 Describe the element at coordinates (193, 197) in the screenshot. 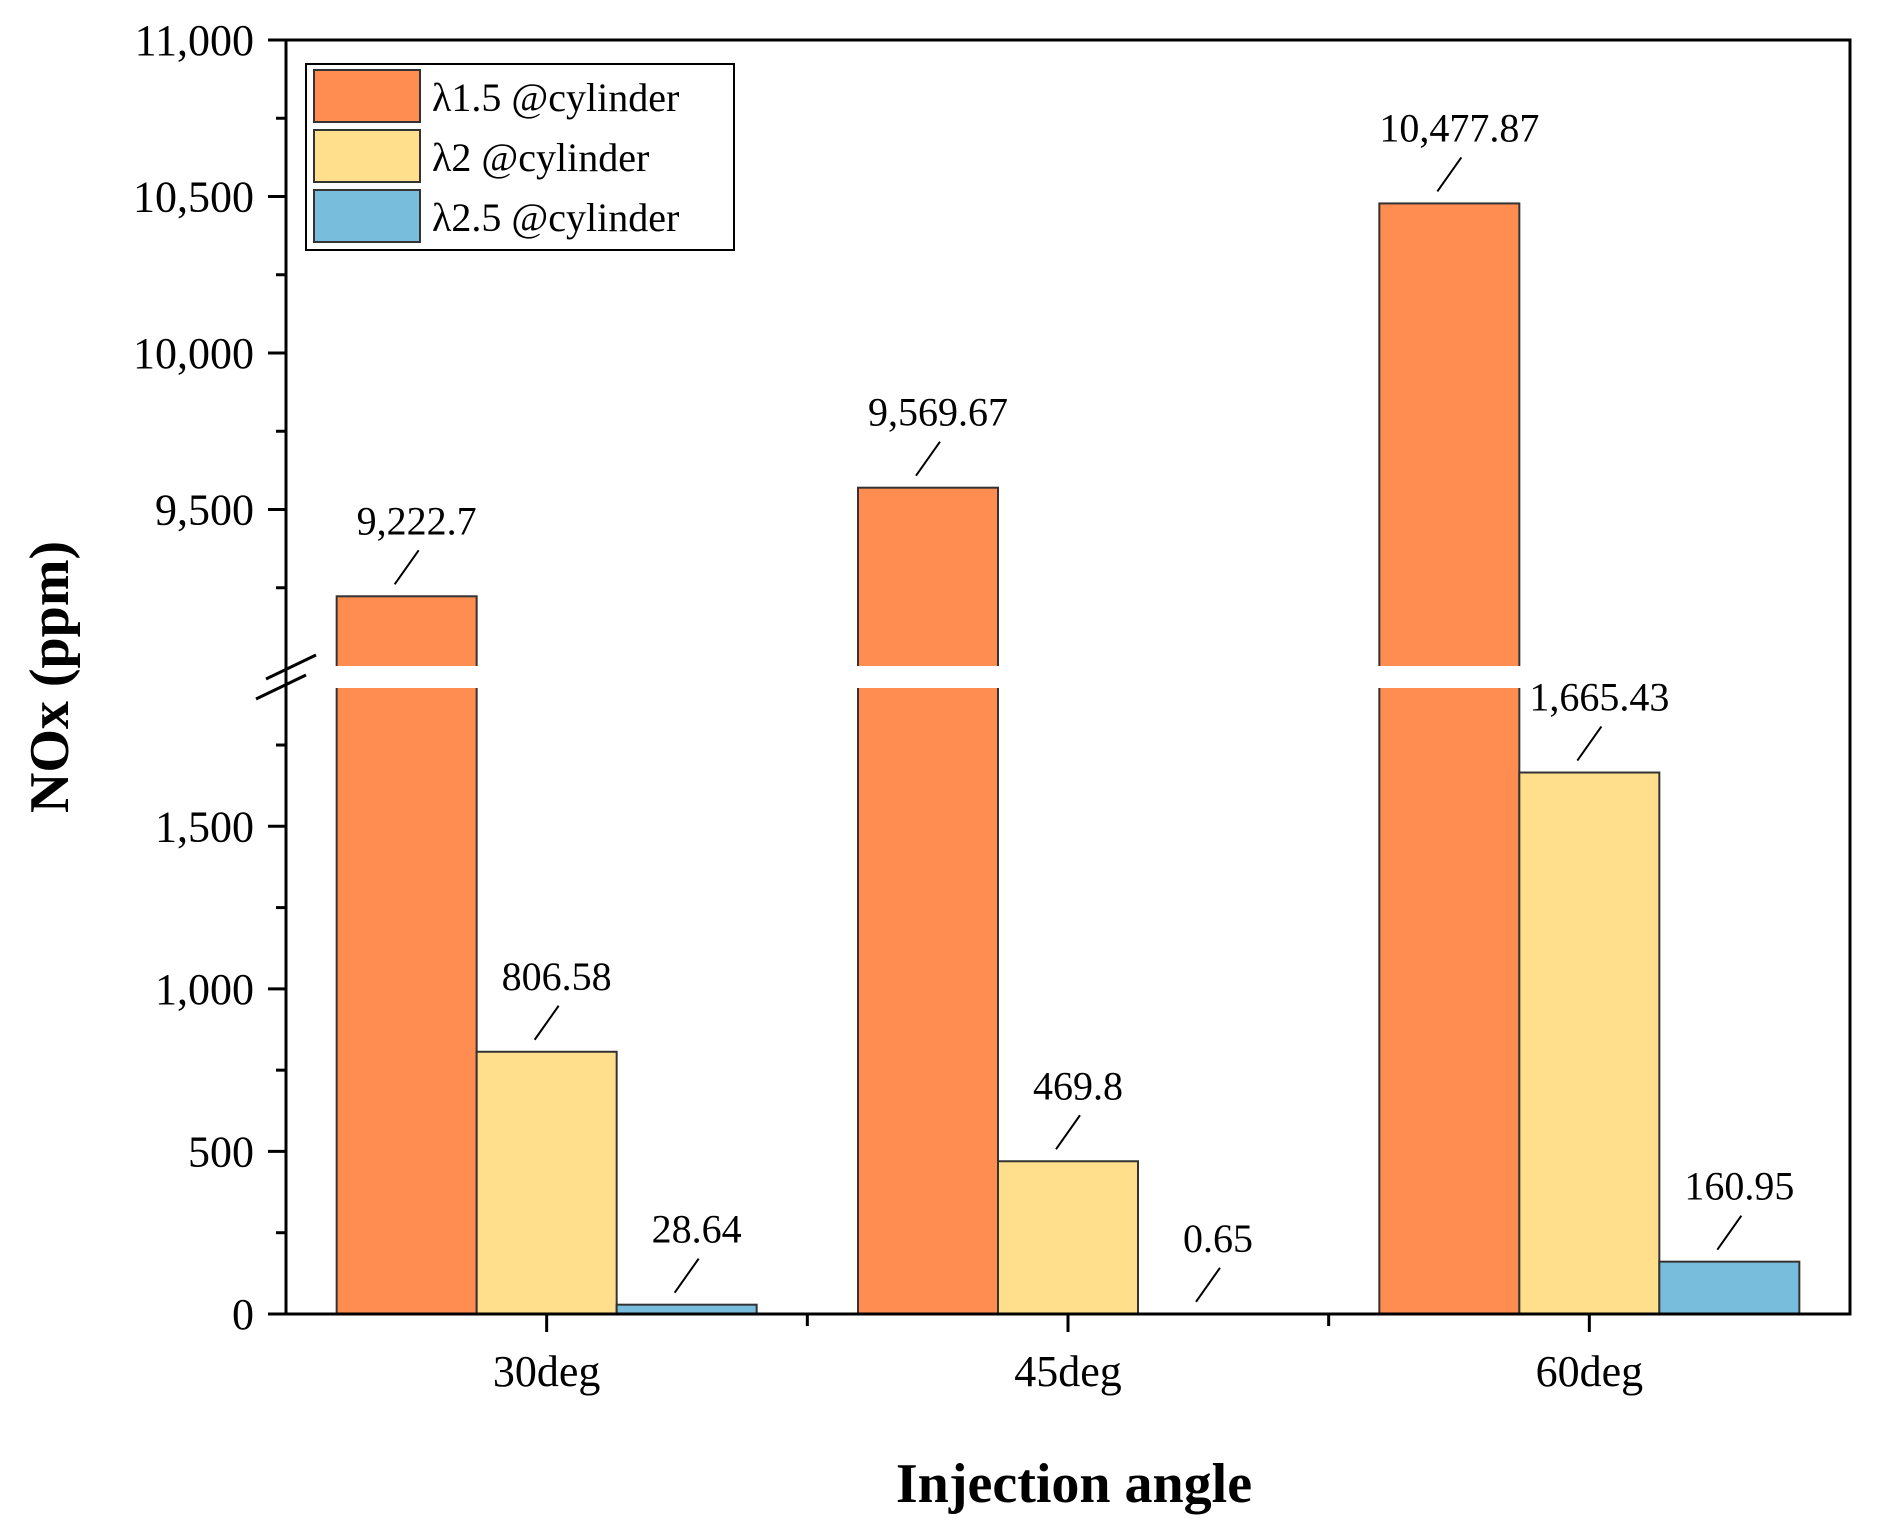

I see `y-tick-label: 10,500` at that location.